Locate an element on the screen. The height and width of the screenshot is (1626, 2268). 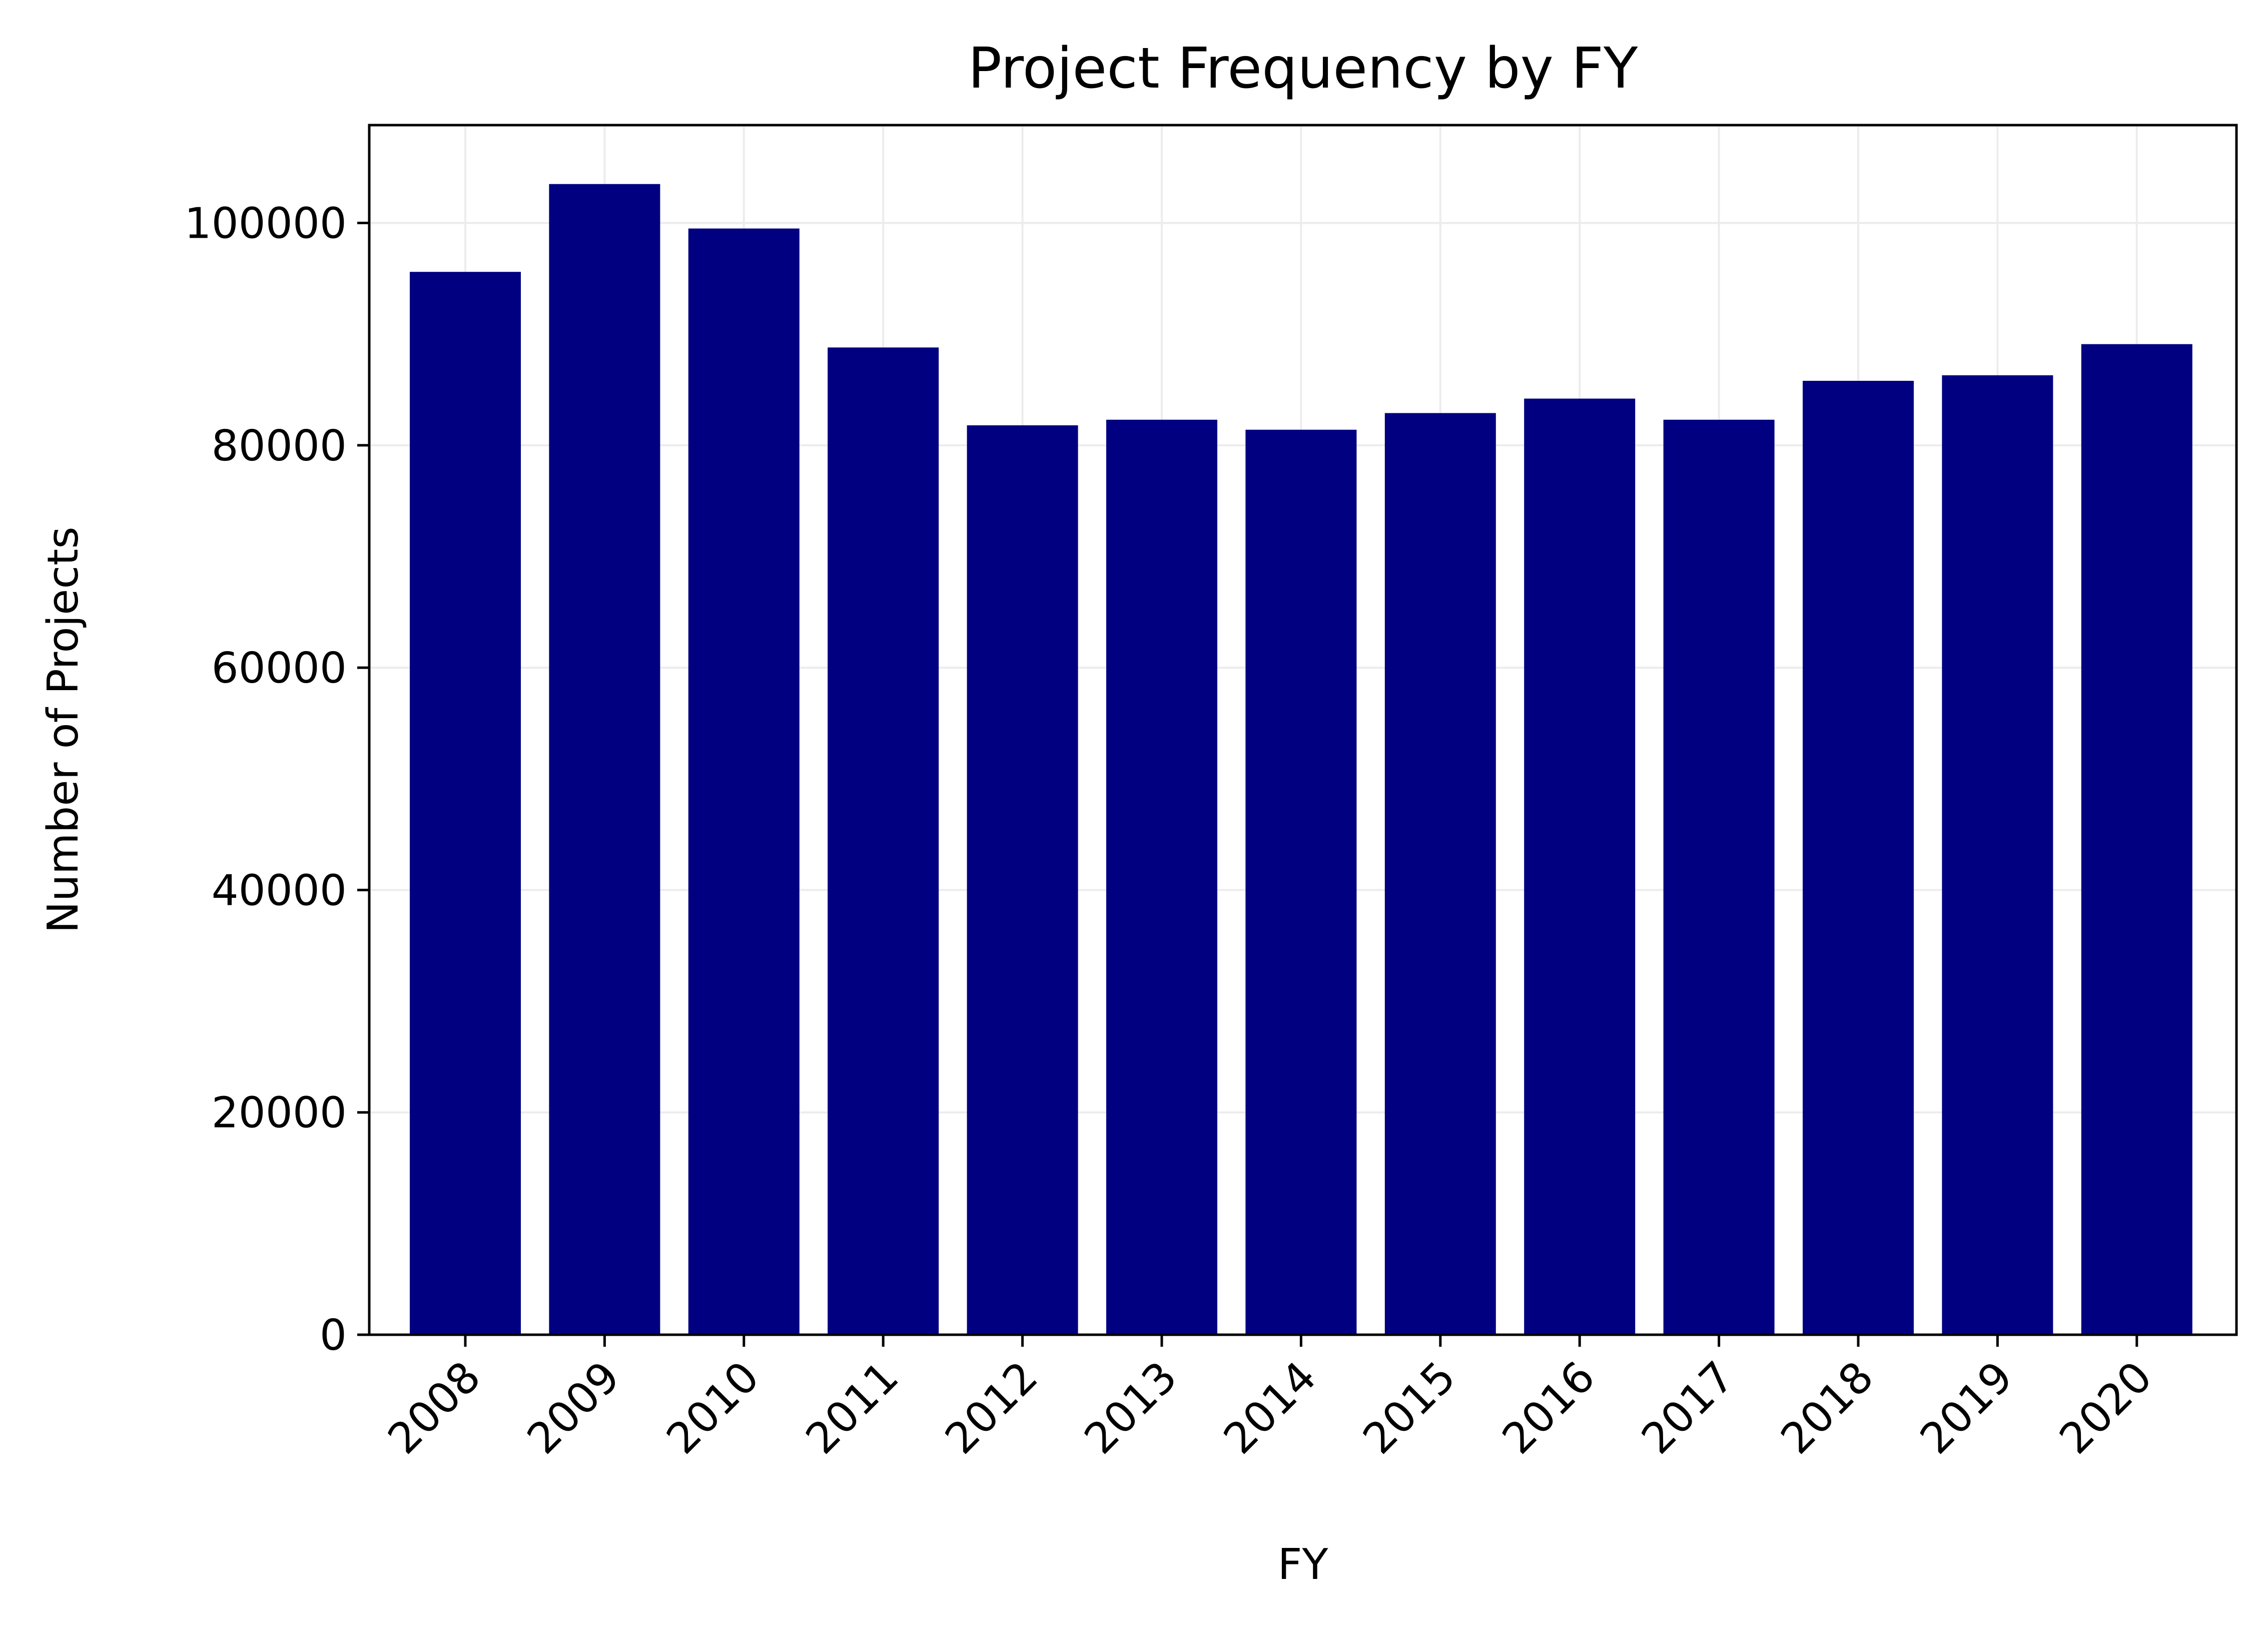
bar-2010 is located at coordinates (744, 781).